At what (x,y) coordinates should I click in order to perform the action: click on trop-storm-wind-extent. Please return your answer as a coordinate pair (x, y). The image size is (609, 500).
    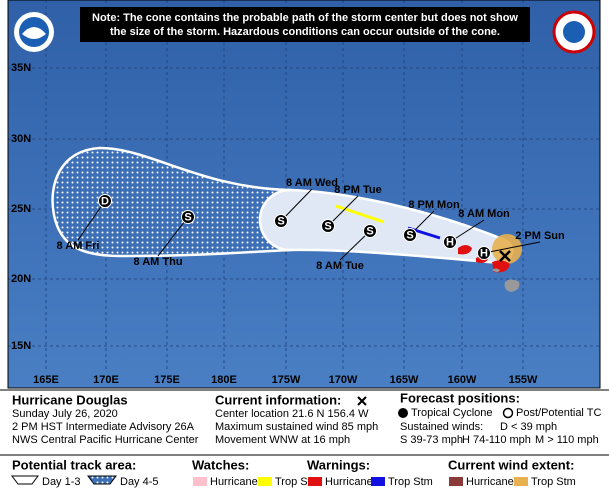
    Looking at the image, I should click on (507, 249).